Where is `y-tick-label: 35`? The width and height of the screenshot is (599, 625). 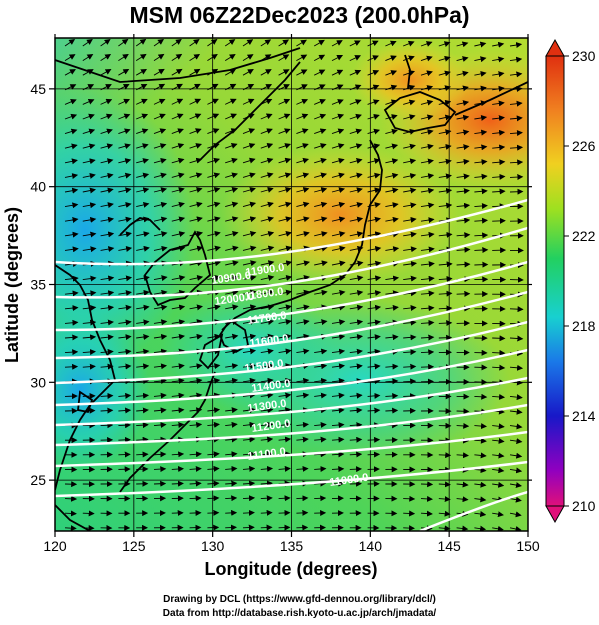
y-tick-label: 35 is located at coordinates (38, 285).